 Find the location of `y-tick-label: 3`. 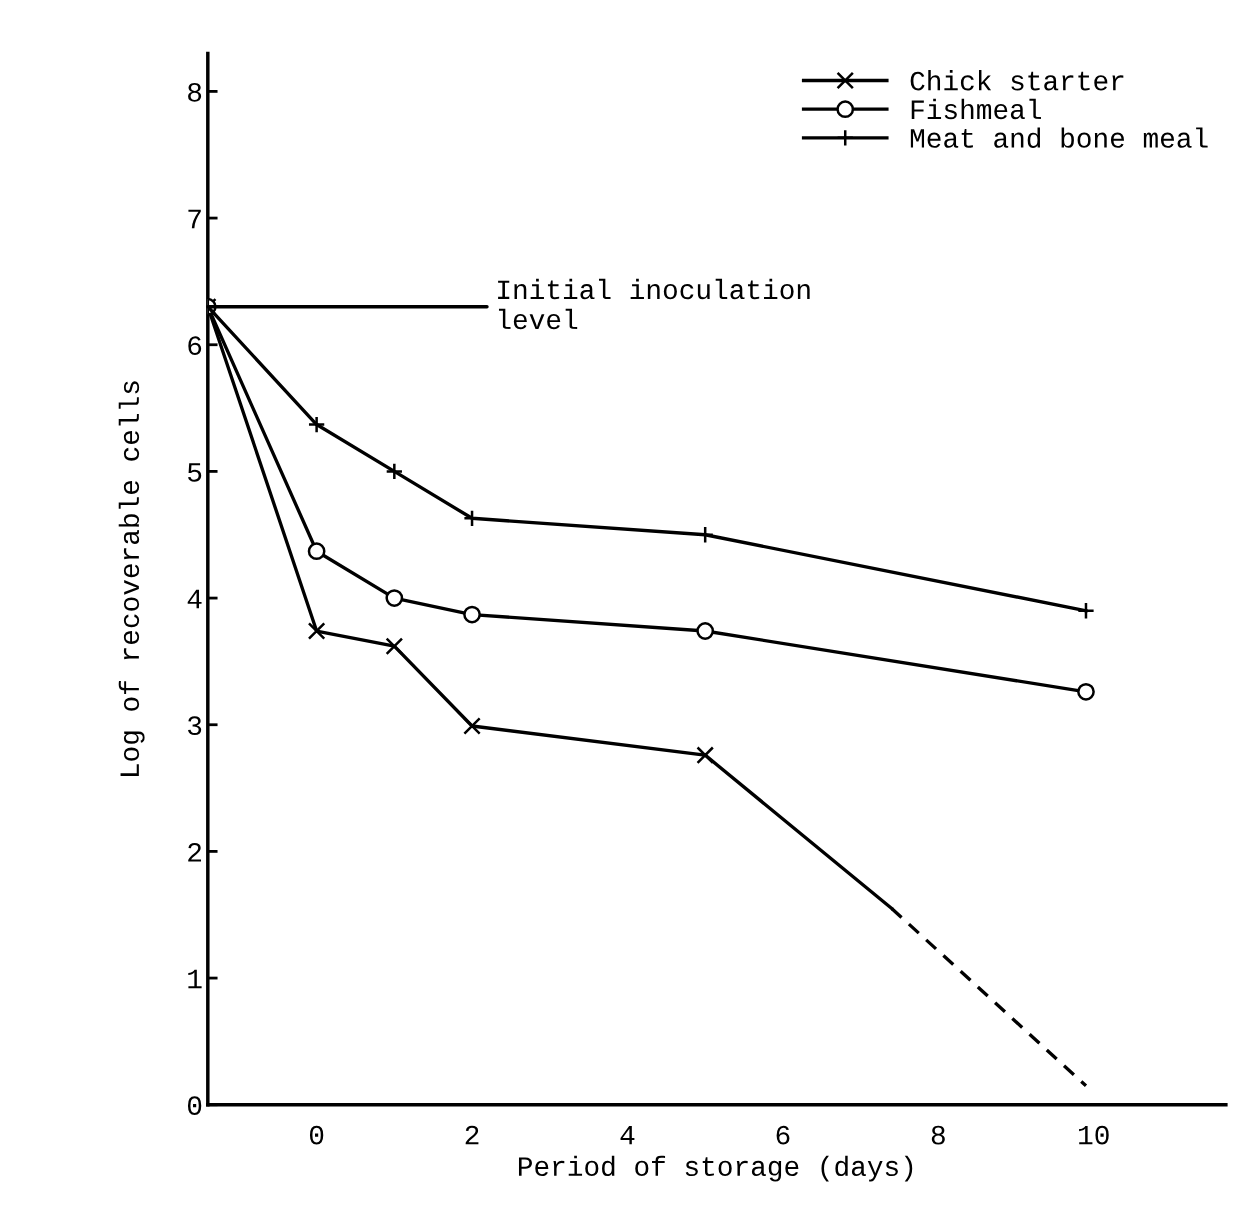

y-tick-label: 3 is located at coordinates (195, 726).